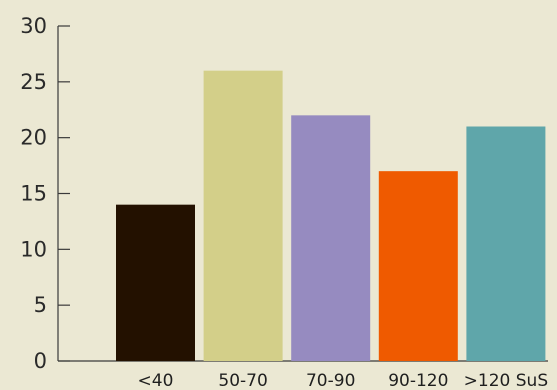 The image size is (557, 390). Describe the element at coordinates (330, 380) in the screenshot. I see `x-category-label: 70-90` at that location.